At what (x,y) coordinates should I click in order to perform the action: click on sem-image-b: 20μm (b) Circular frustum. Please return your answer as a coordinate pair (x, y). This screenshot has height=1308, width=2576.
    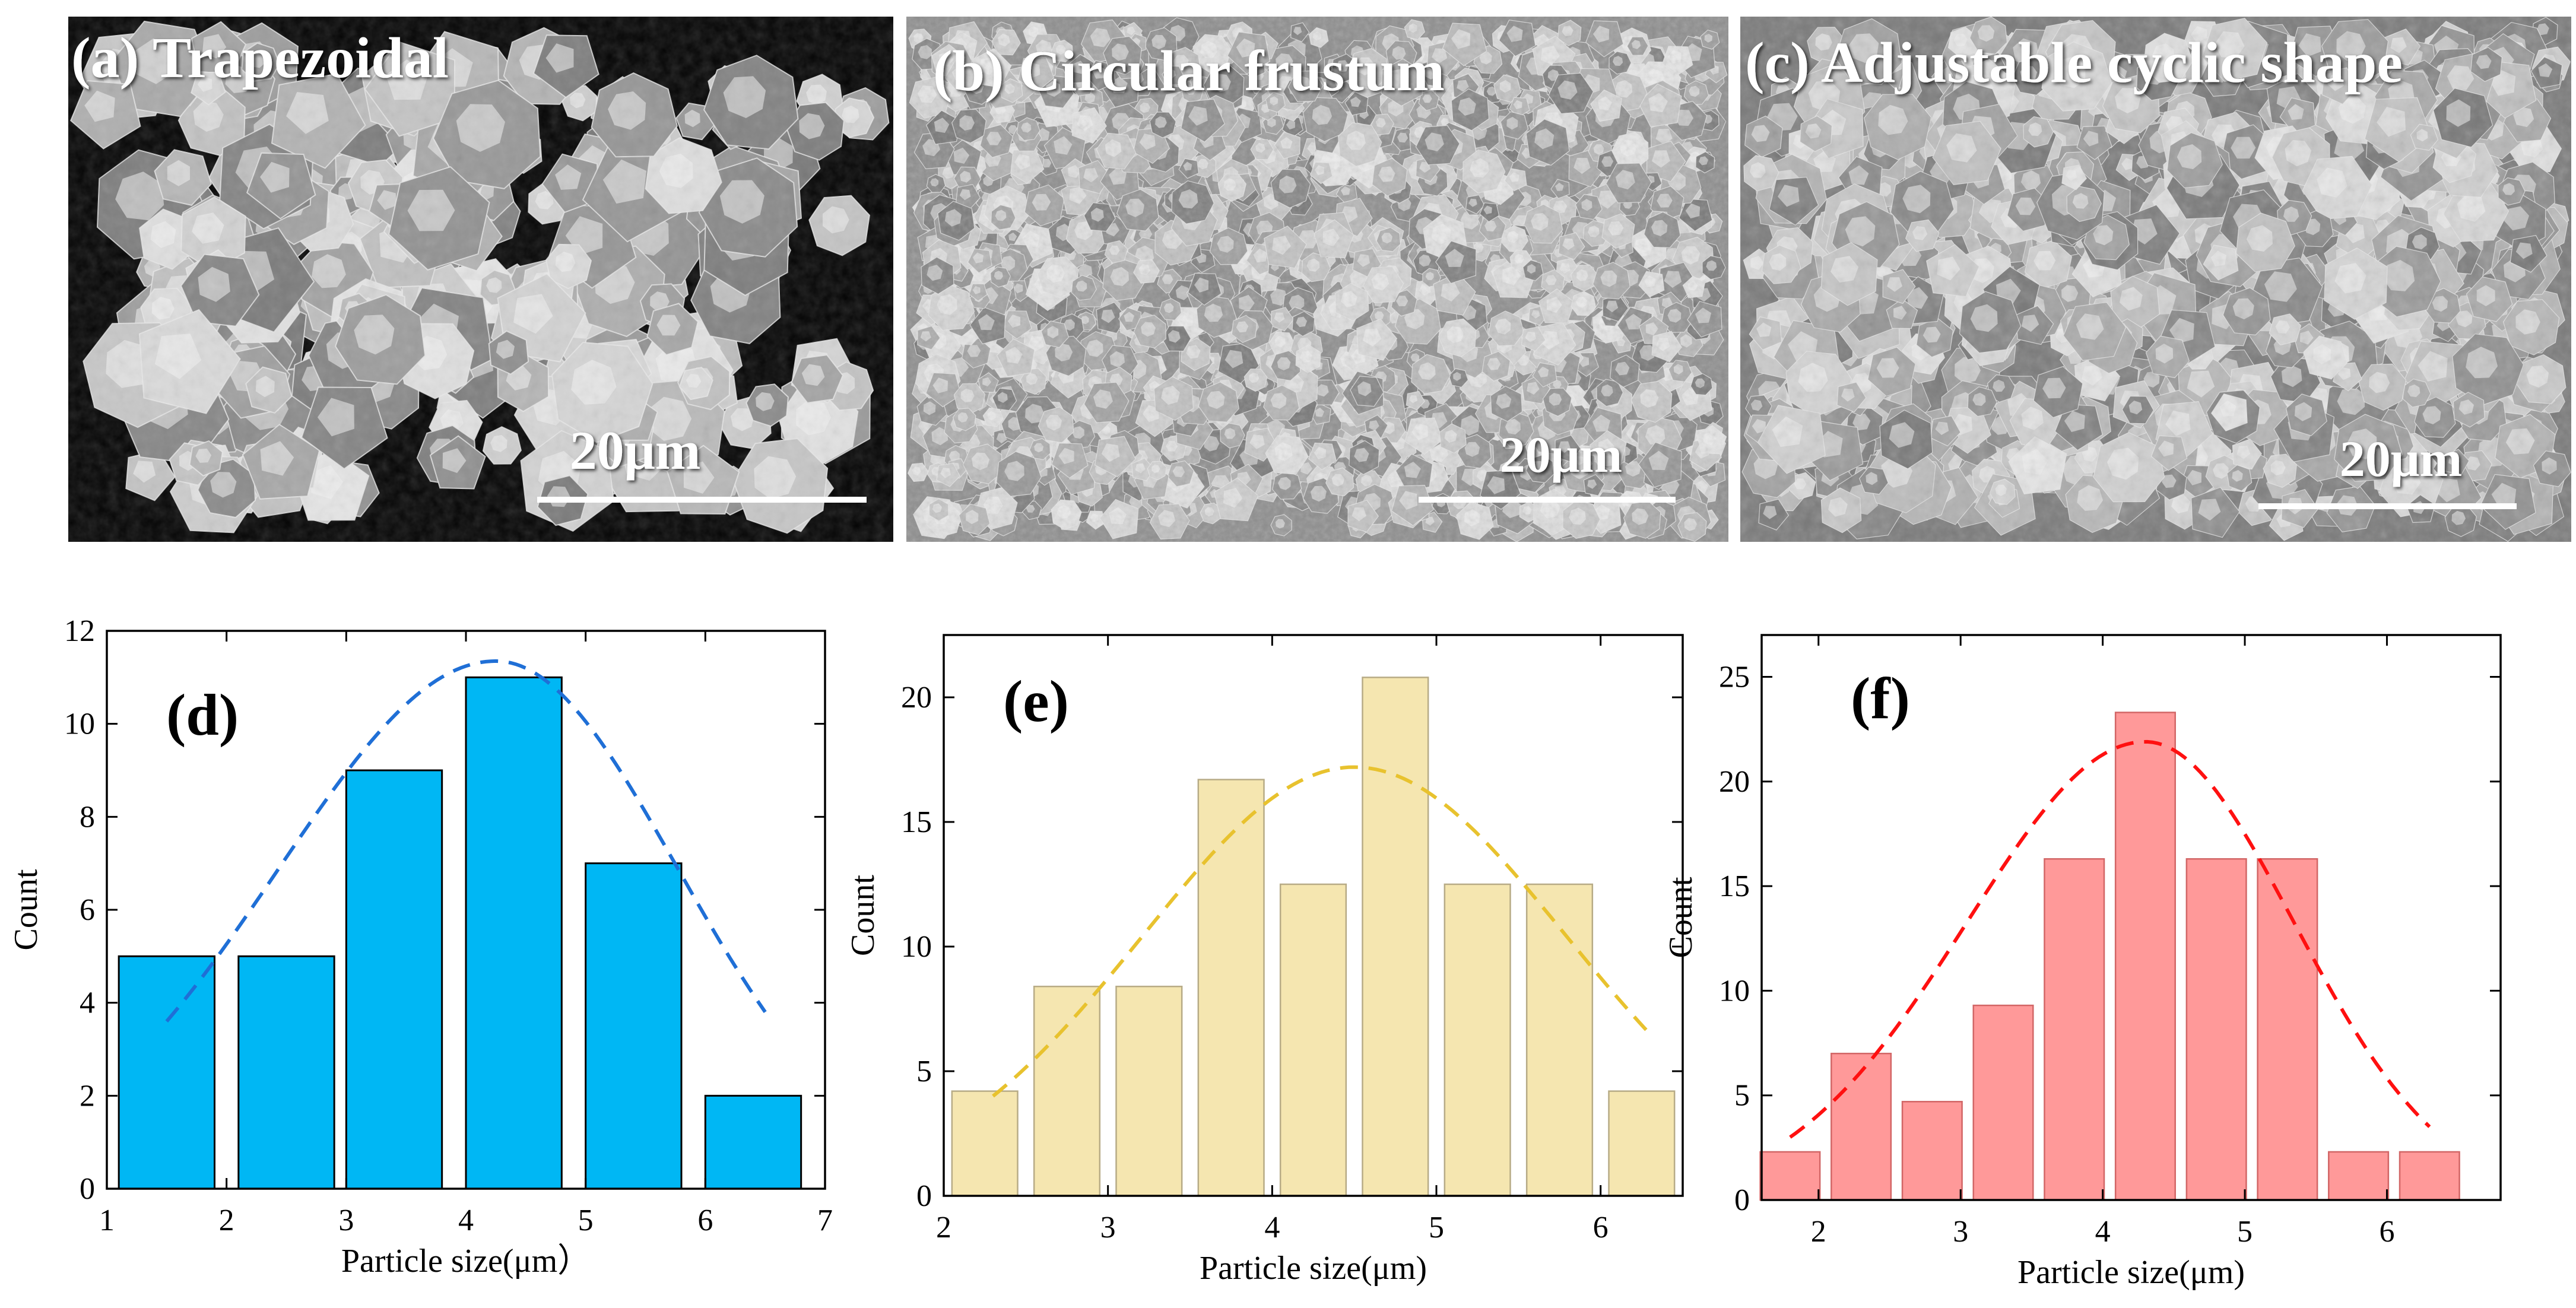
    Looking at the image, I should click on (1317, 279).